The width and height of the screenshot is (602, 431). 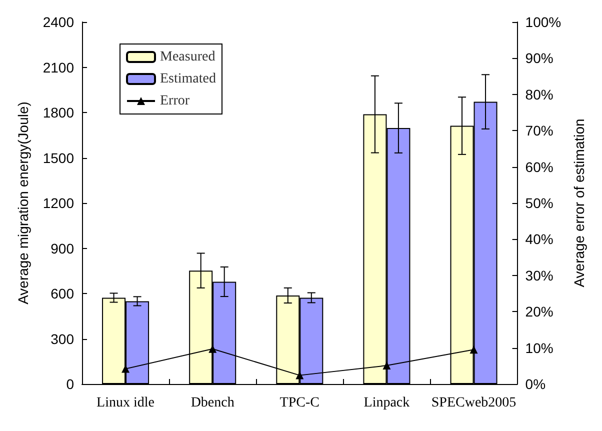 I want to click on y2-tick-label: 10%, so click(x=539, y=348).